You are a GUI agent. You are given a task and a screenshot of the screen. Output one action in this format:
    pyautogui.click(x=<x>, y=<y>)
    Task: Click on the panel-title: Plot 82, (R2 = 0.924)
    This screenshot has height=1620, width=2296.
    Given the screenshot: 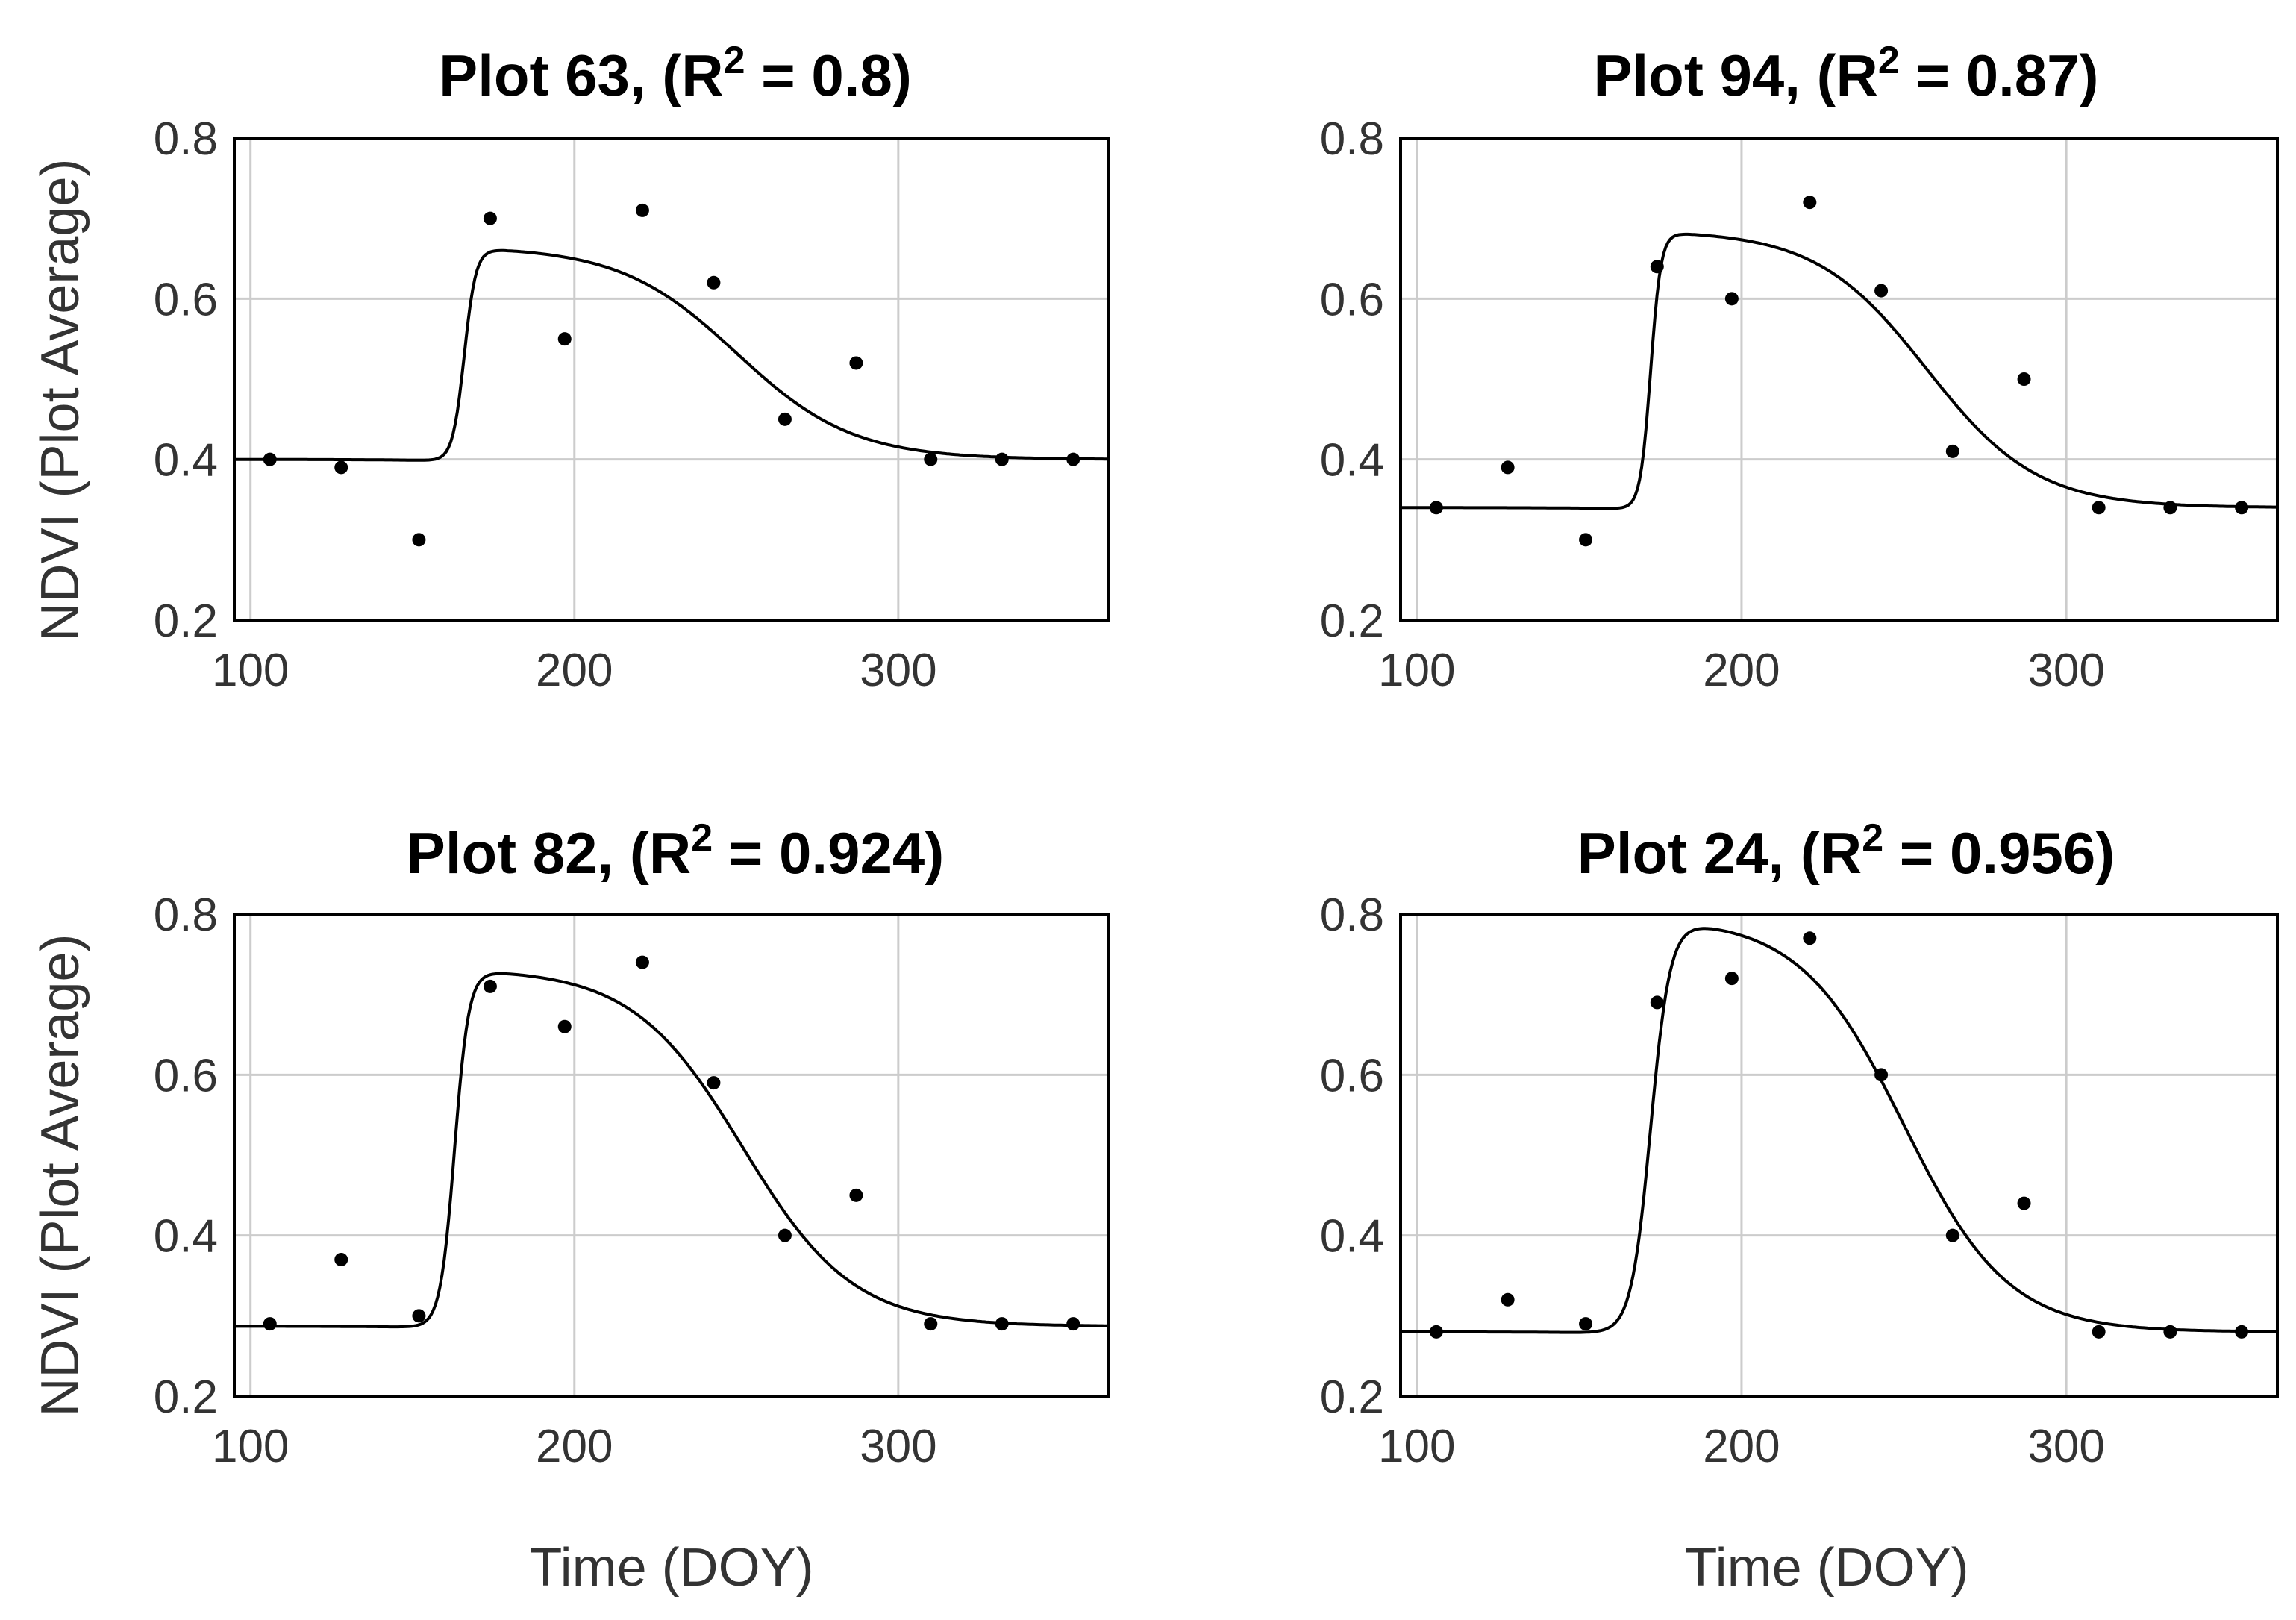 What is the action you would take?
    pyautogui.click(x=676, y=851)
    